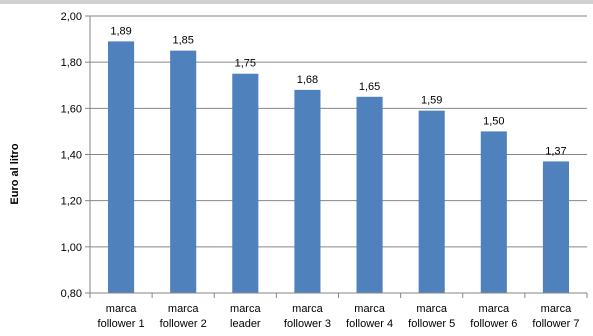 The width and height of the screenshot is (593, 336). What do you see at coordinates (71, 109) in the screenshot?
I see `y-tick-label: 1,60` at bounding box center [71, 109].